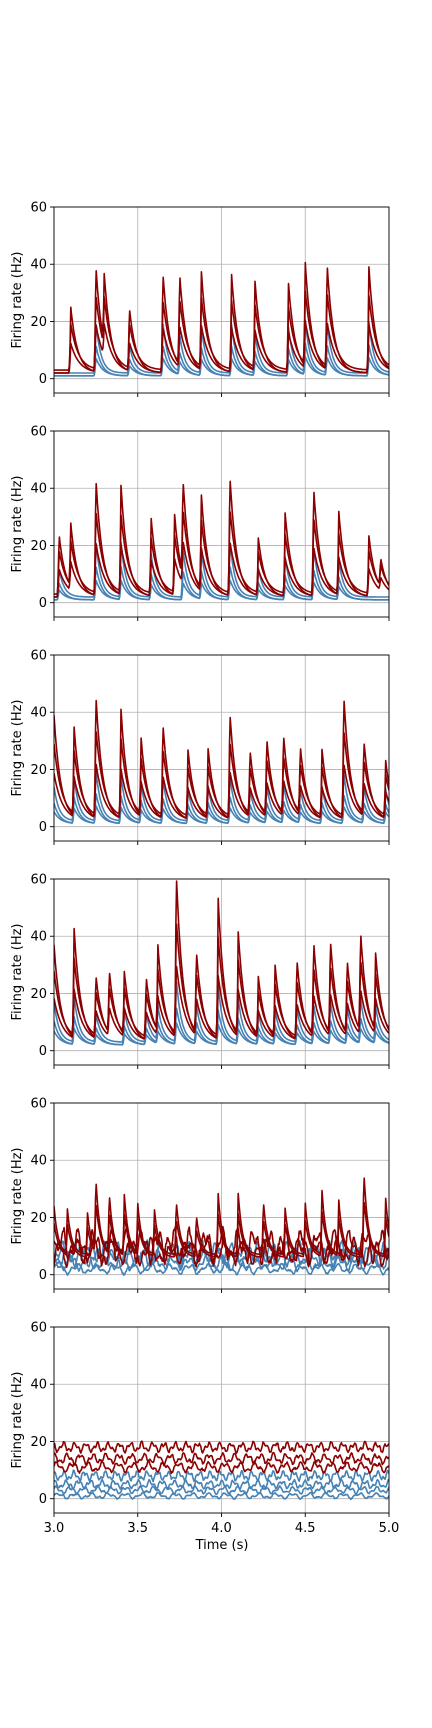 This screenshot has width=432, height=1728. I want to click on x-tick-label: 5.0, so click(389, 1528).